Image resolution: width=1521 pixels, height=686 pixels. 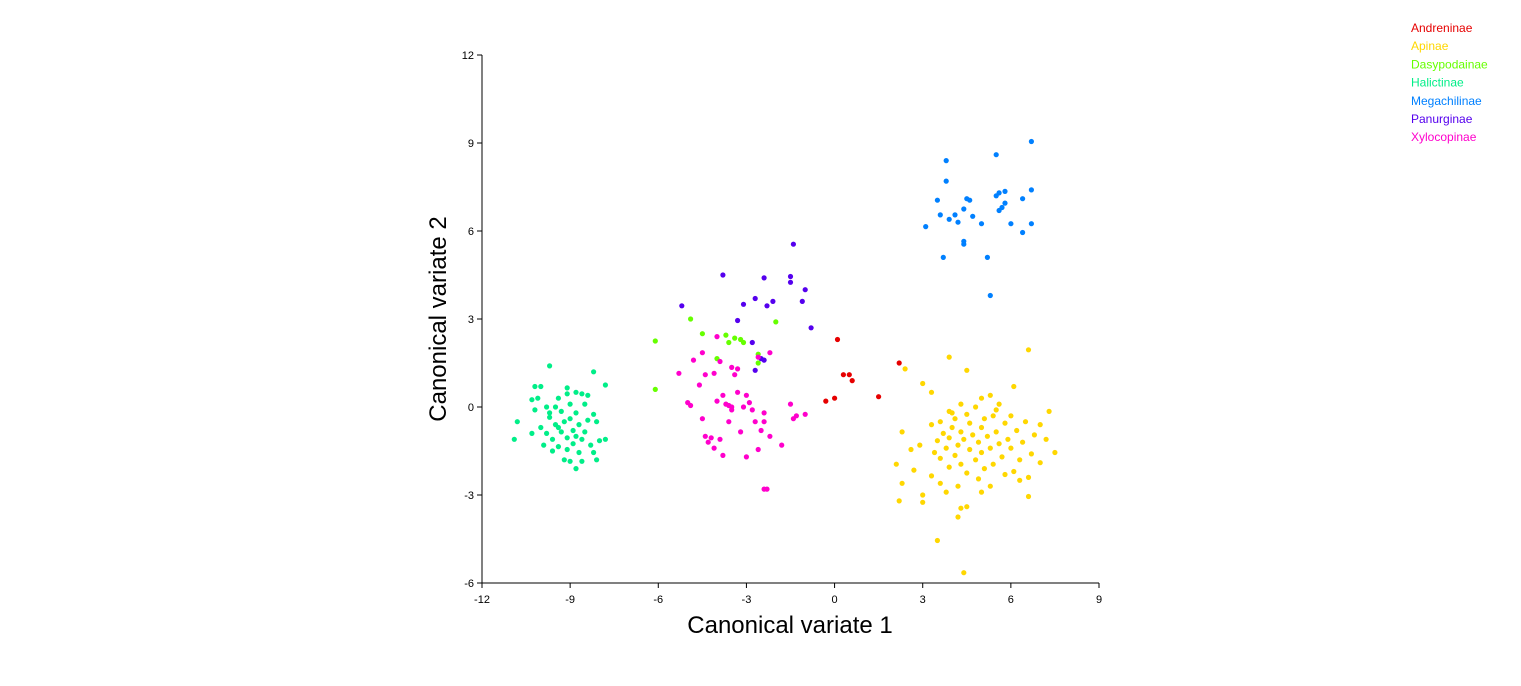 What do you see at coordinates (468, 56) in the screenshot?
I see `y-tick-label: 12` at bounding box center [468, 56].